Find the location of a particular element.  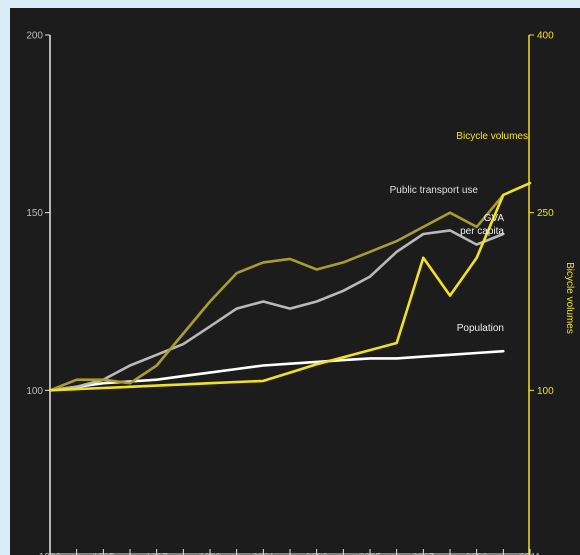

x-axis-tick-label: 1993 is located at coordinates (50, 553).